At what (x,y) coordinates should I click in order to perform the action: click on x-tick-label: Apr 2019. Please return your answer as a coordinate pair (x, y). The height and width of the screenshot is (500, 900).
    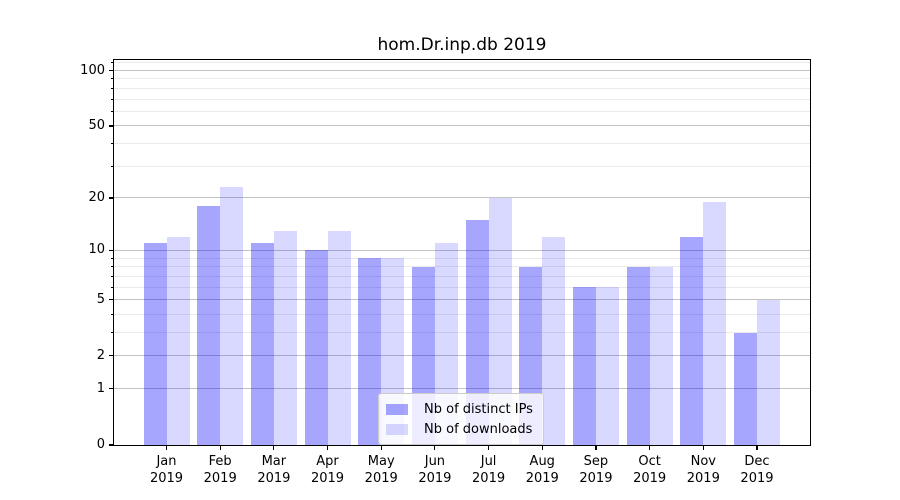
    Looking at the image, I should click on (327, 470).